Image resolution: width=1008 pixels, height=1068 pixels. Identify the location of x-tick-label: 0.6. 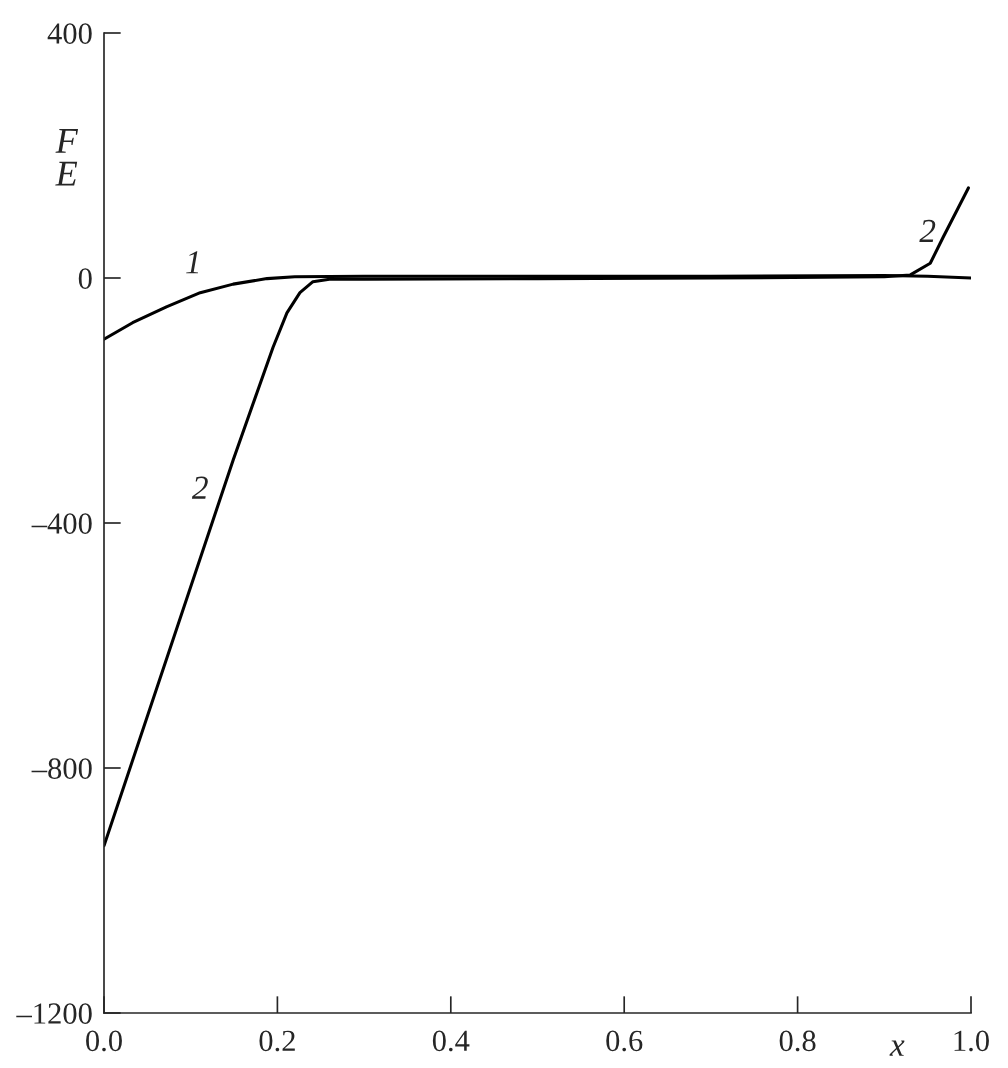
(624, 1041).